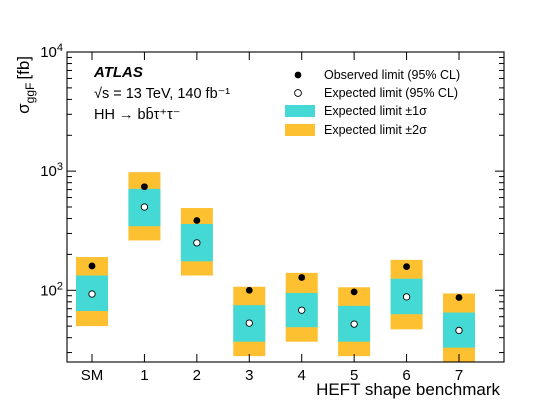 The height and width of the screenshot is (405, 540). What do you see at coordinates (392, 75) in the screenshot?
I see `legend-observed-label: Observed limit (95% CL)` at bounding box center [392, 75].